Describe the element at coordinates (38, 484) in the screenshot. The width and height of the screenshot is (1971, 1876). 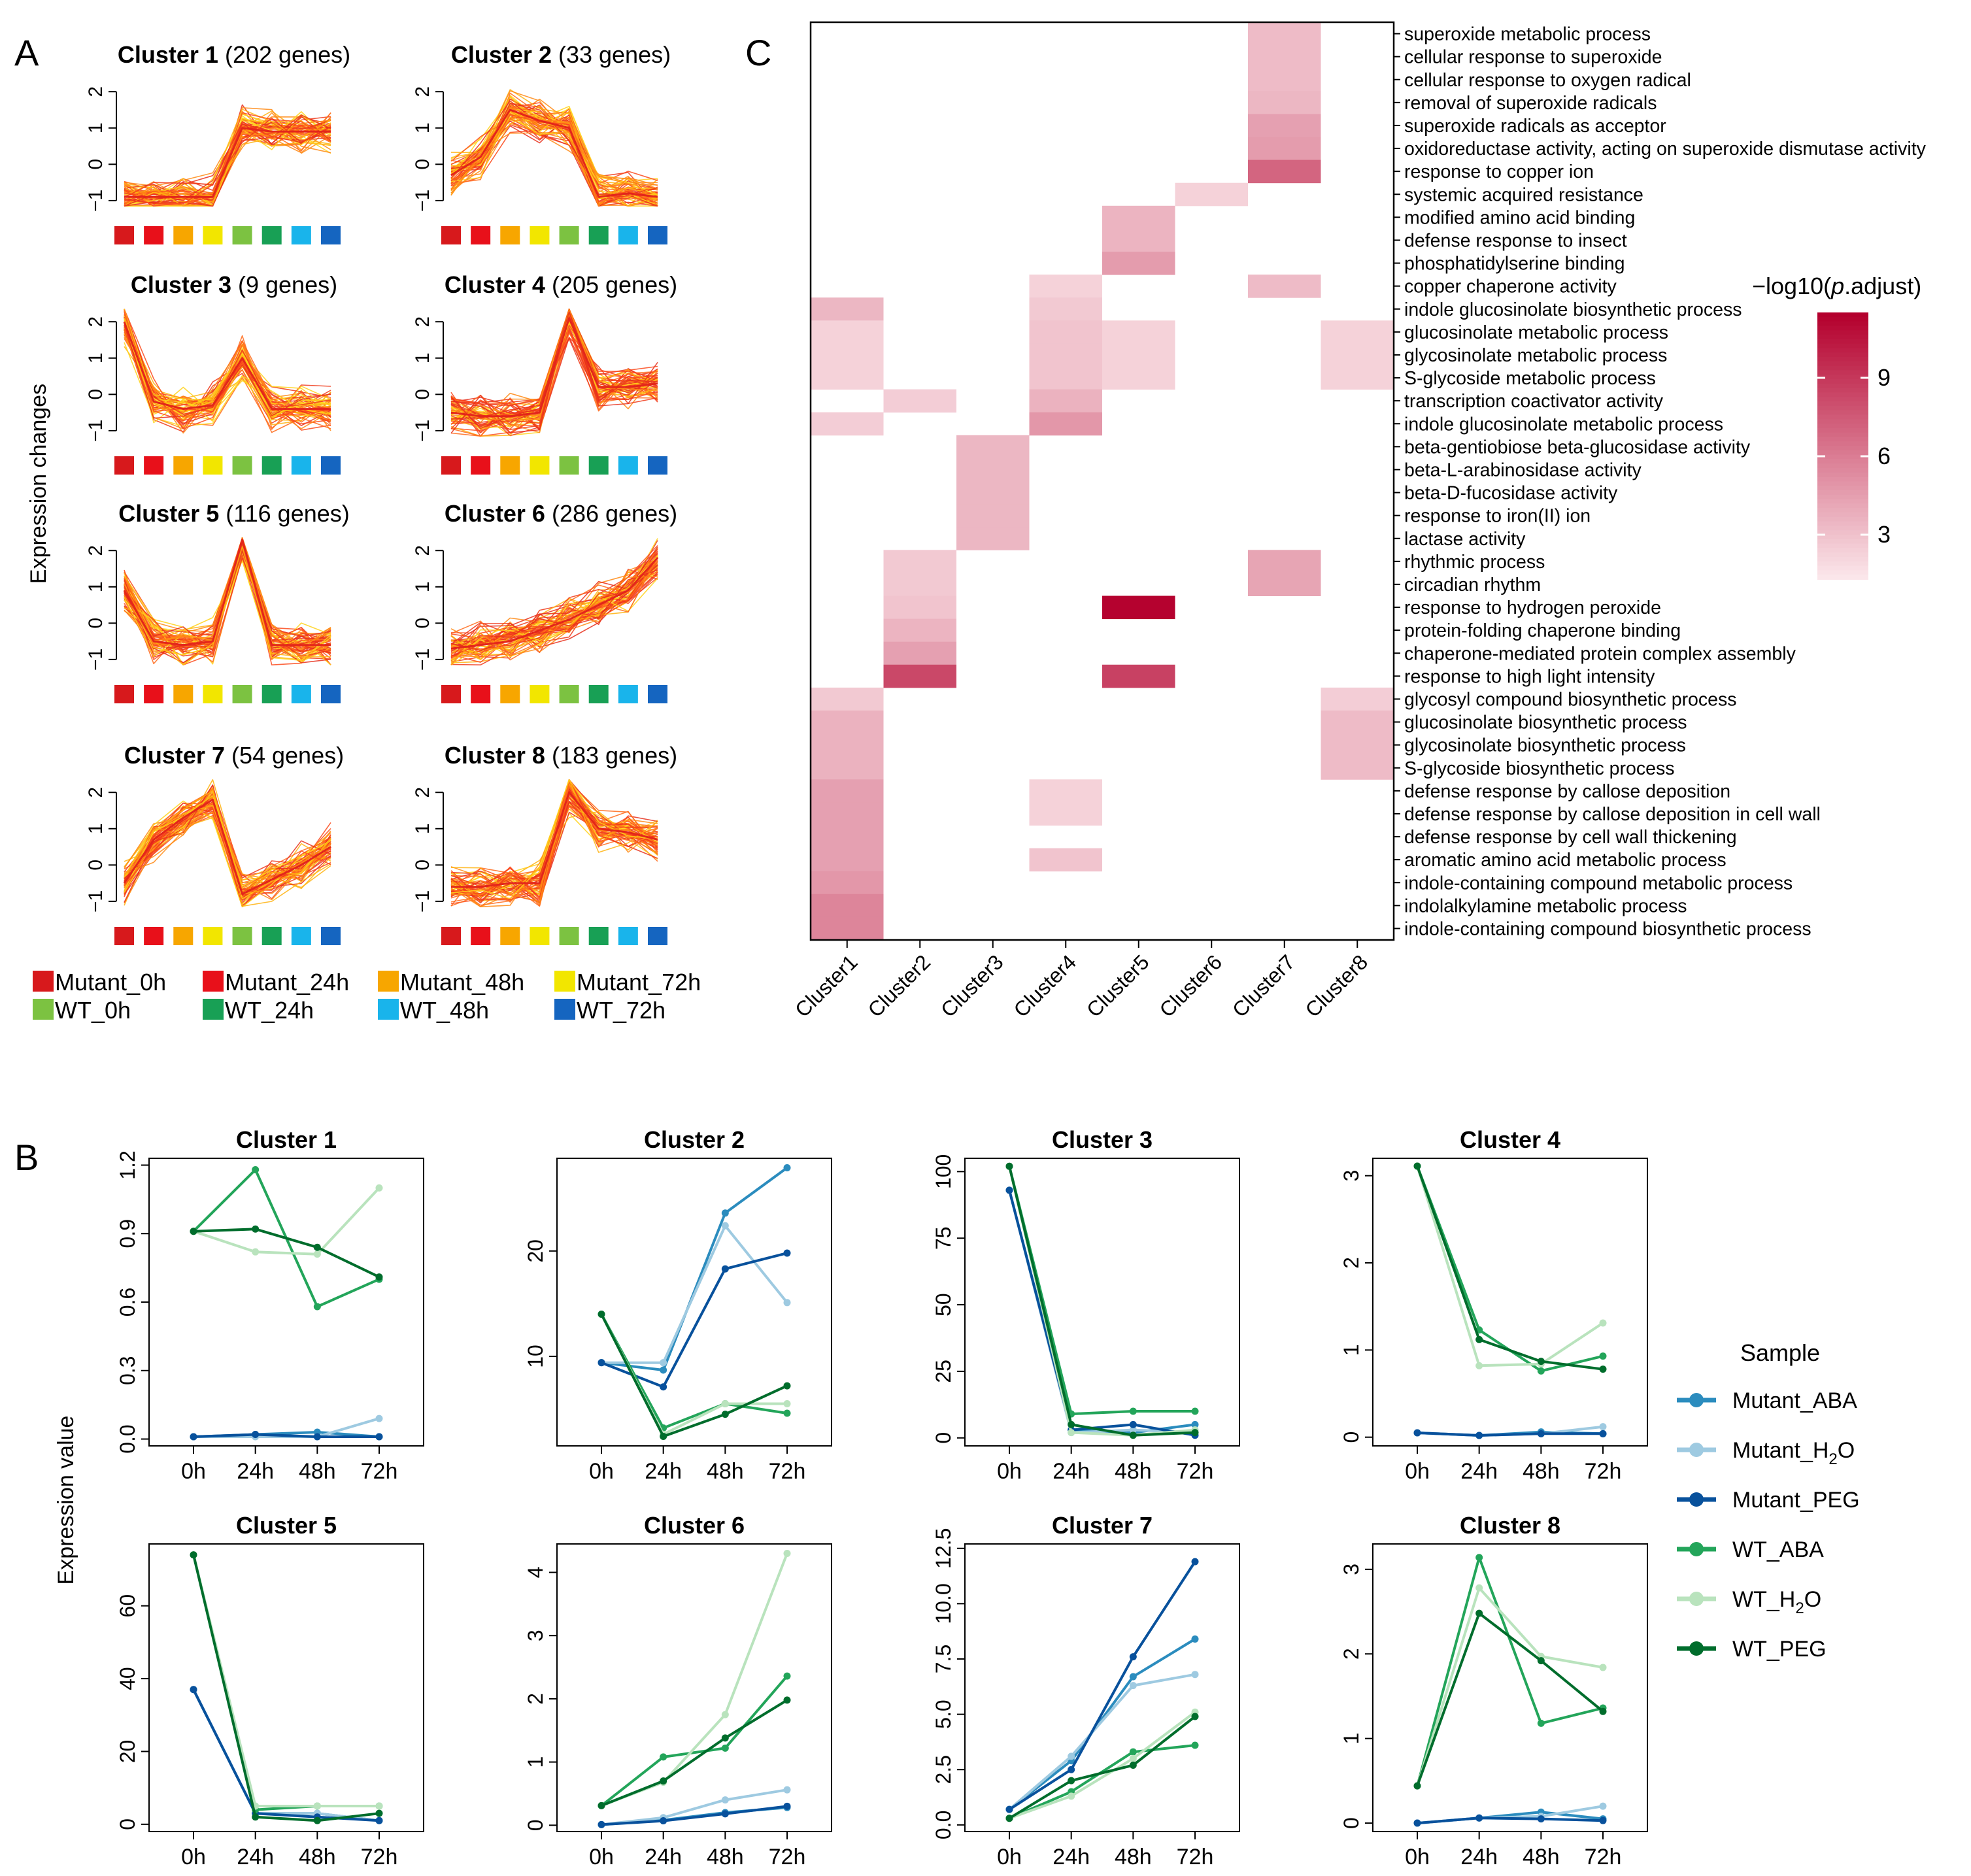
I see `panel-a-y-axis-label: Expression changes` at that location.